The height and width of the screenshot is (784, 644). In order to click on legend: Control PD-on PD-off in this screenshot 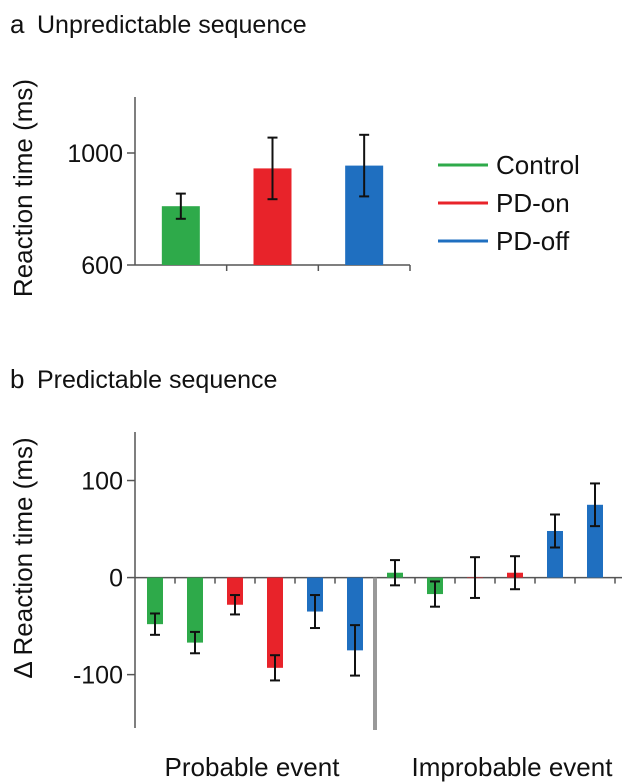, I will do `click(509, 203)`.